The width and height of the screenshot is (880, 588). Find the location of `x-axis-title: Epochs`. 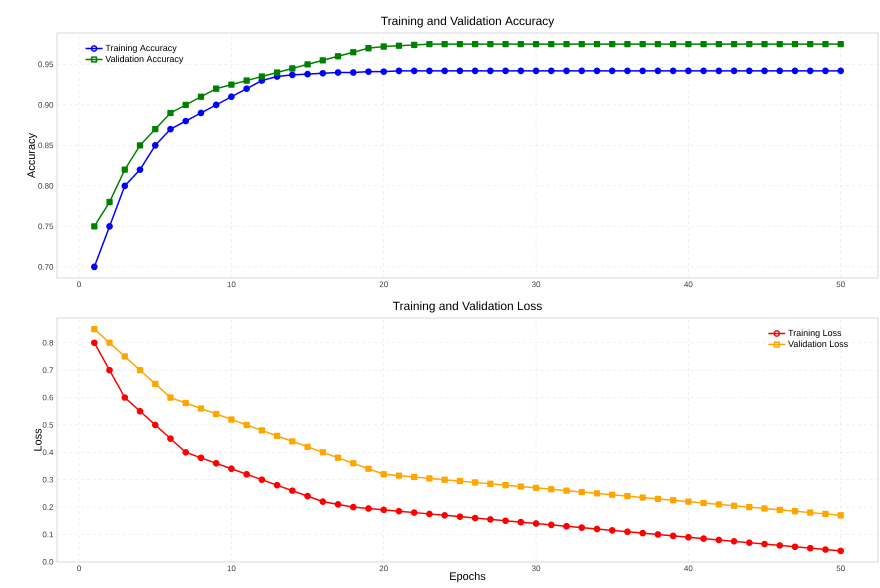

x-axis-title: Epochs is located at coordinates (468, 577).